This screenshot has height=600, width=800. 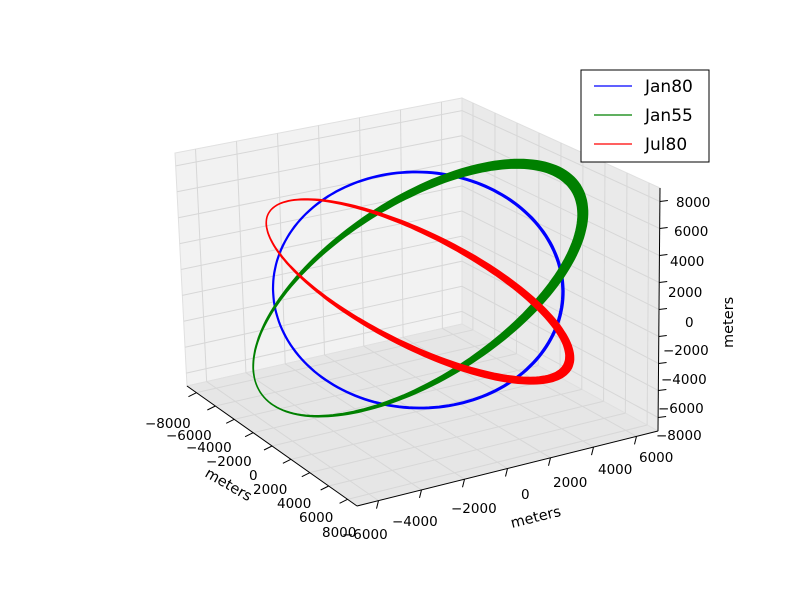 What do you see at coordinates (229, 462) in the screenshot?
I see `x-tick-label: −2000` at bounding box center [229, 462].